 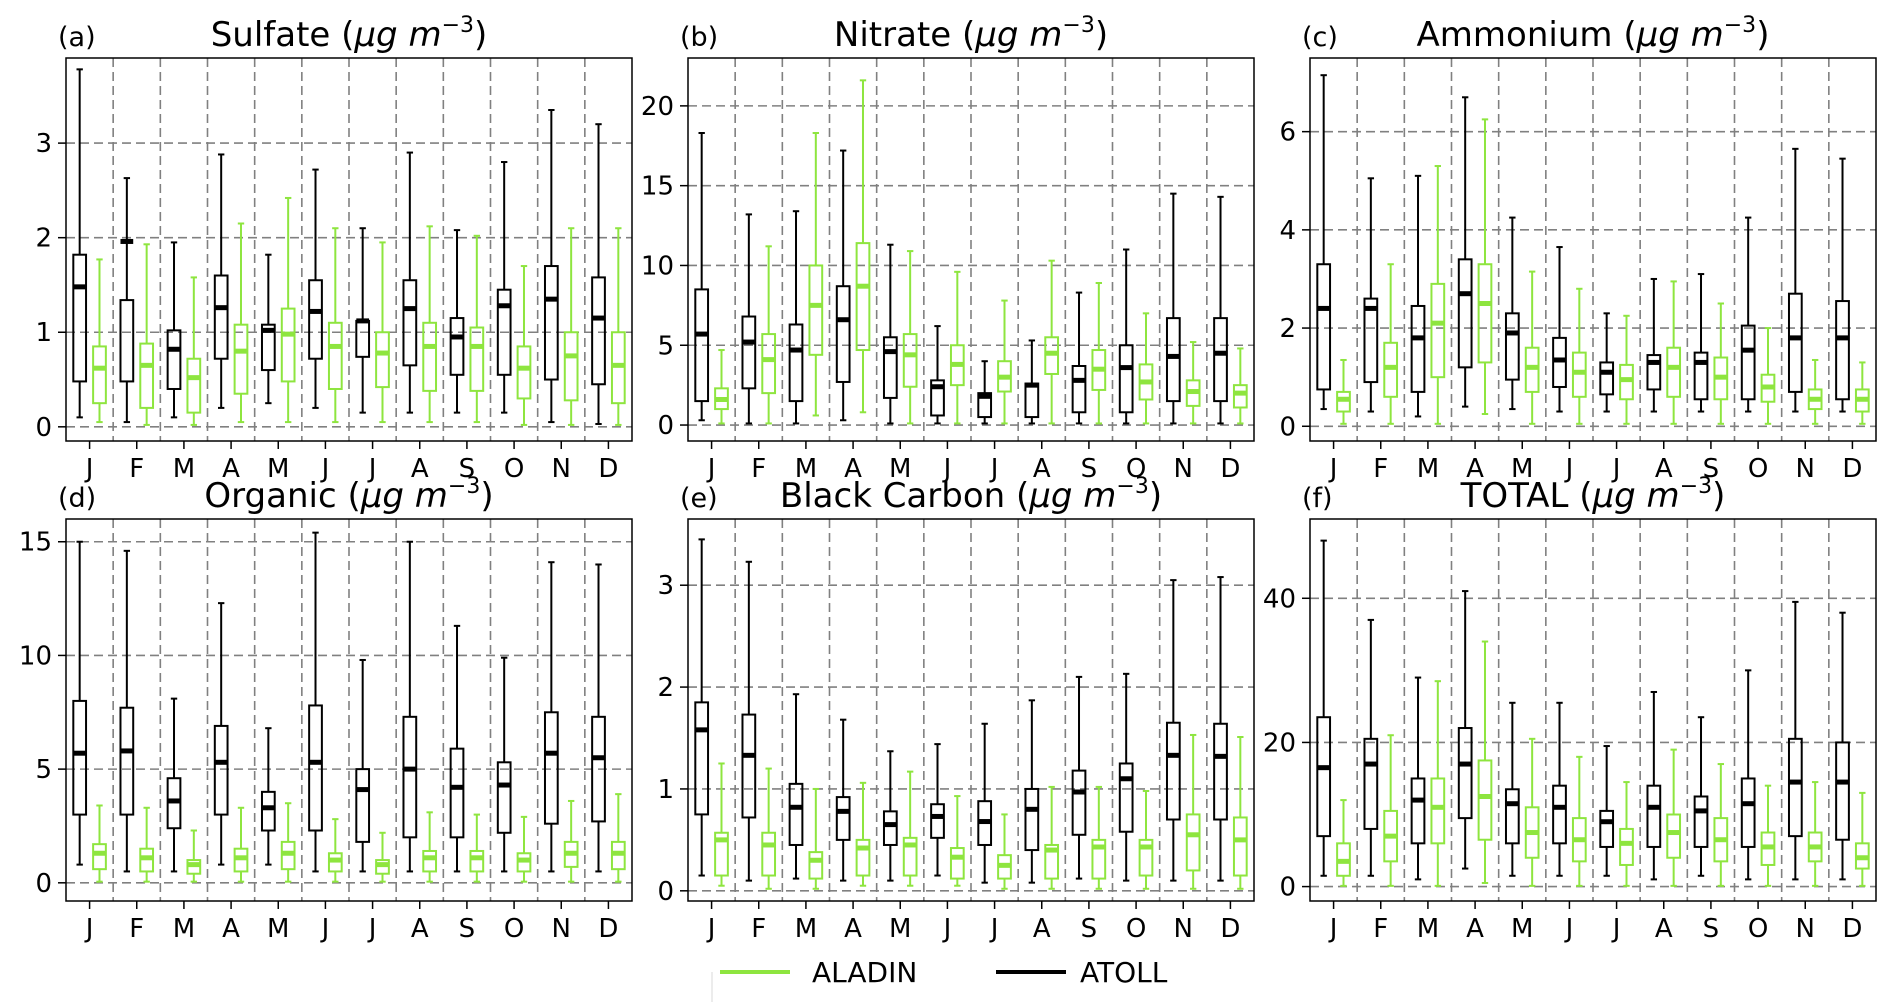 What do you see at coordinates (939, 979) in the screenshot?
I see `legend: ALADIN ATOLL` at bounding box center [939, 979].